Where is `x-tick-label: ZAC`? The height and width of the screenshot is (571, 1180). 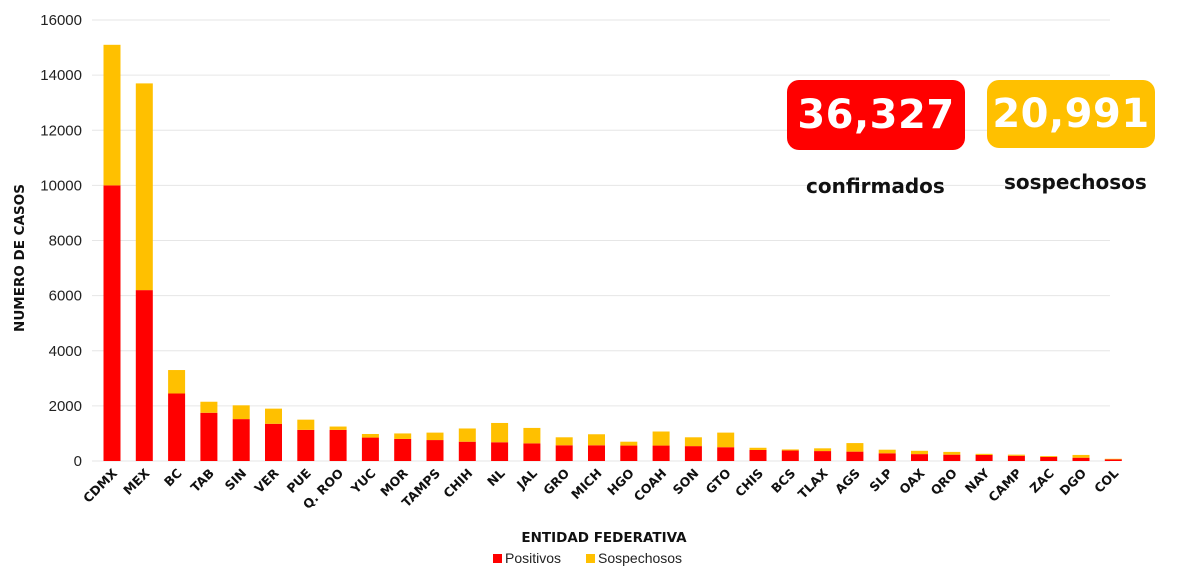
x-tick-label: ZAC is located at coordinates (1041, 481).